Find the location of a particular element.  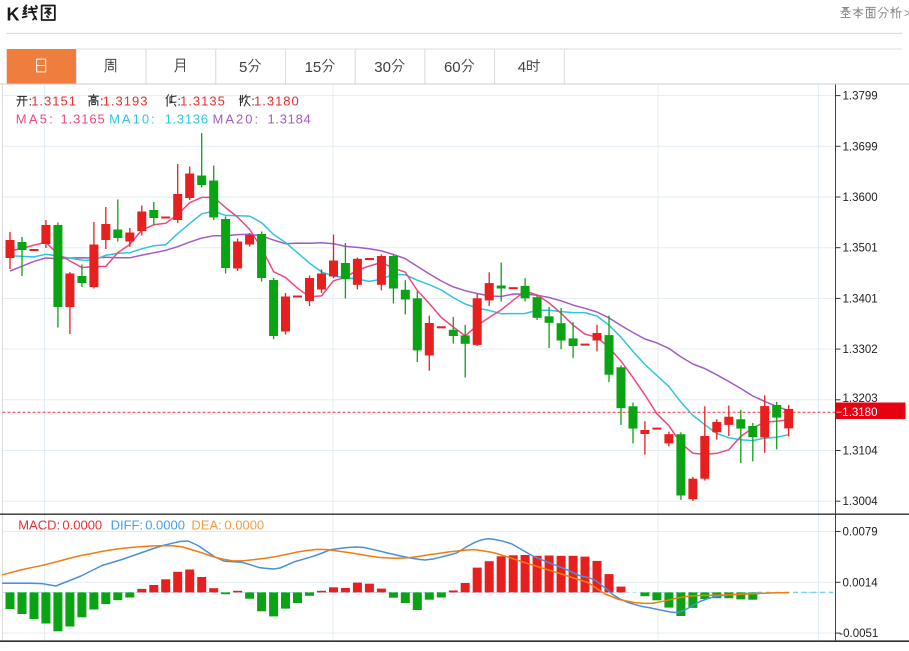

svg-text: 1.3193 is located at coordinates (126, 101).